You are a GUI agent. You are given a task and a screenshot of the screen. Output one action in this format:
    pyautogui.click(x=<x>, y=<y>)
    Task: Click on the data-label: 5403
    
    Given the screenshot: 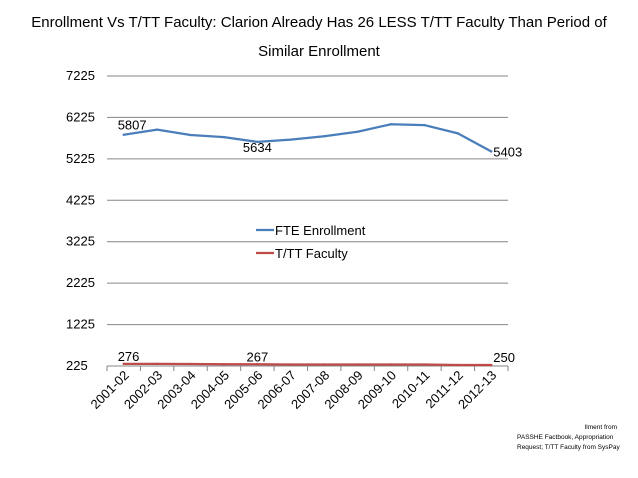 What is the action you would take?
    pyautogui.click(x=507, y=151)
    